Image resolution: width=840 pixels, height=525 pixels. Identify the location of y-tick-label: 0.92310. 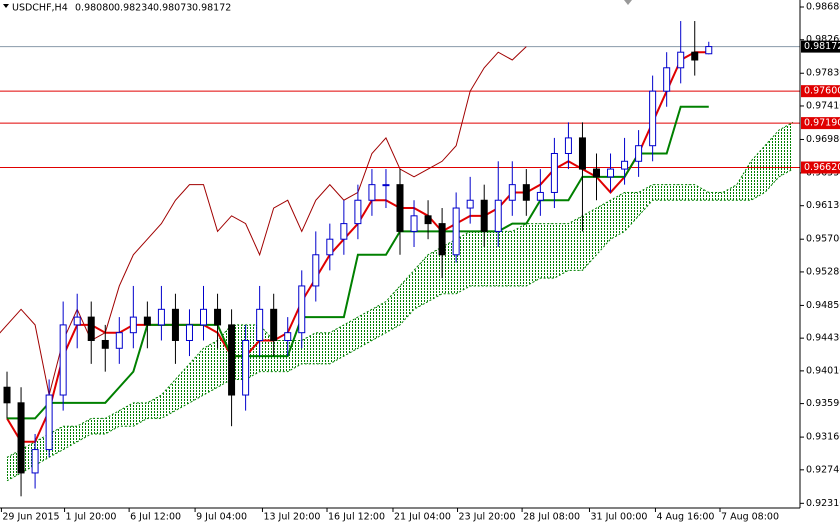
(823, 503).